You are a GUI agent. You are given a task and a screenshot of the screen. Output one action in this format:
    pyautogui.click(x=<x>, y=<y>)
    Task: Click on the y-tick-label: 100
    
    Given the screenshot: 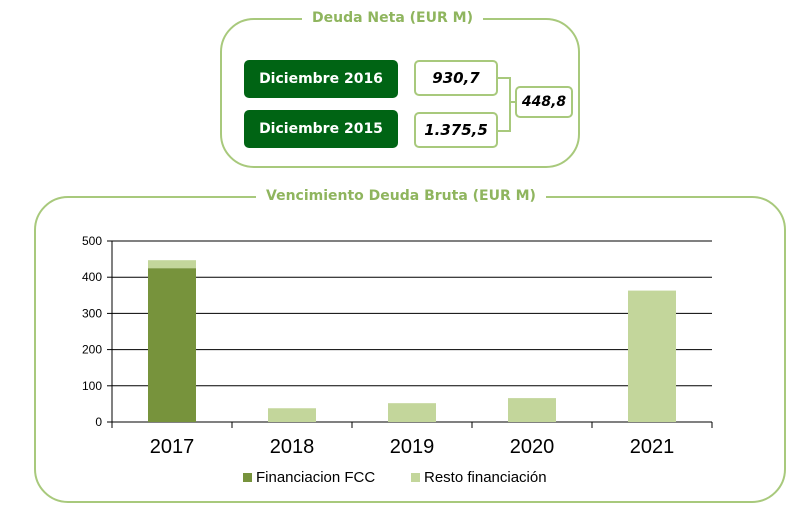 What is the action you would take?
    pyautogui.click(x=92, y=386)
    